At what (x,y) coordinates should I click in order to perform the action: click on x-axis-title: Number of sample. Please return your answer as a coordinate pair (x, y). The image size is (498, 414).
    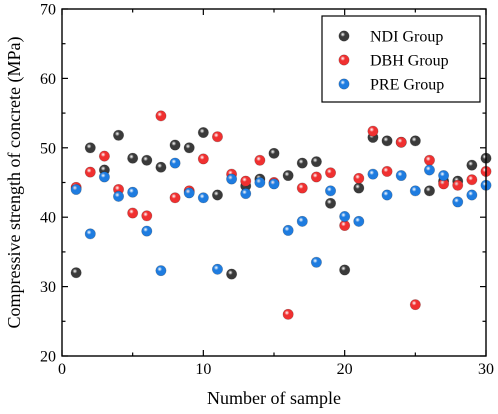
    Looking at the image, I should click on (274, 398).